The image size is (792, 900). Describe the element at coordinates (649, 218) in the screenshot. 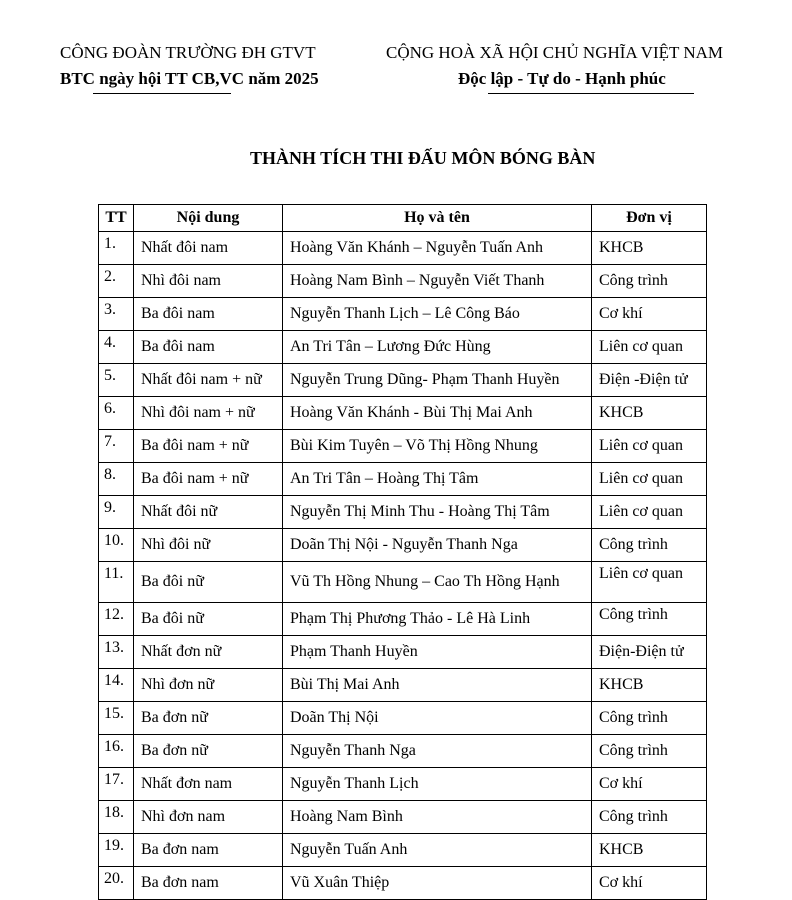

I see `column-header-unit: Đơn vị` at that location.